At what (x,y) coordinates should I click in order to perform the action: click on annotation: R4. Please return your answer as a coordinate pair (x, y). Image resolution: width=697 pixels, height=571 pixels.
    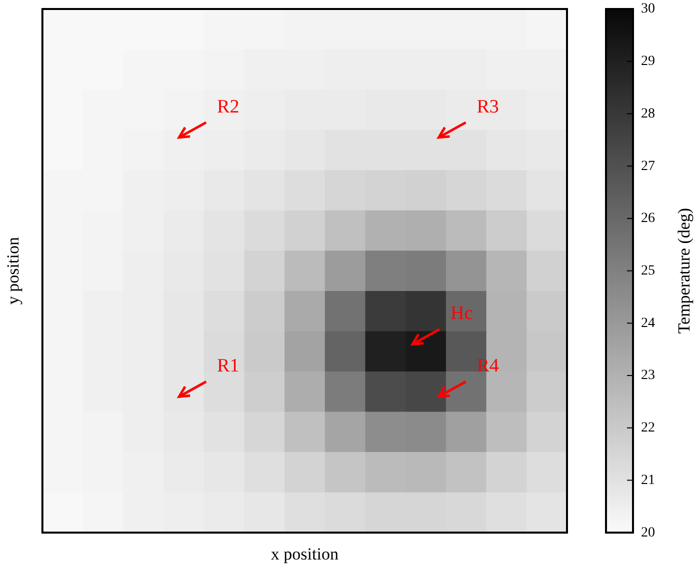
    Looking at the image, I should click on (488, 366).